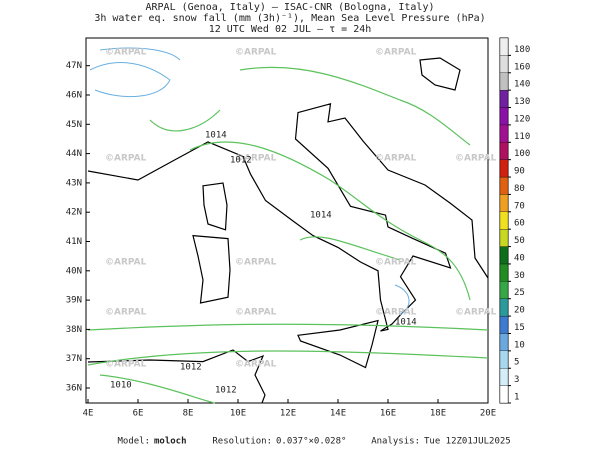 This screenshot has width=600, height=454. I want to click on colorbar-label: 100, so click(522, 154).